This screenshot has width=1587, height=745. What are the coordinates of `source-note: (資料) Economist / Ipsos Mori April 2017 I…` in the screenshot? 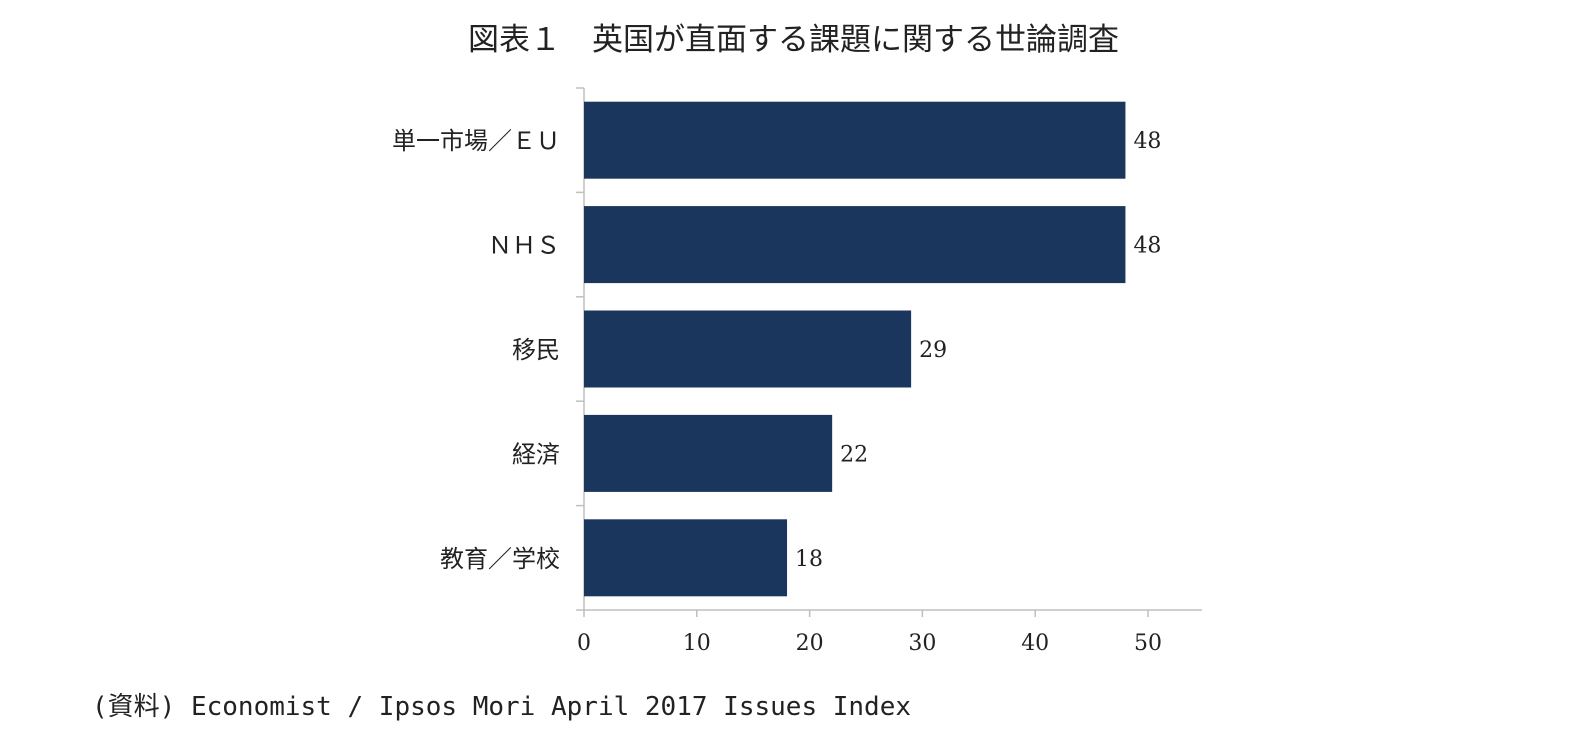 It's located at (502, 707).